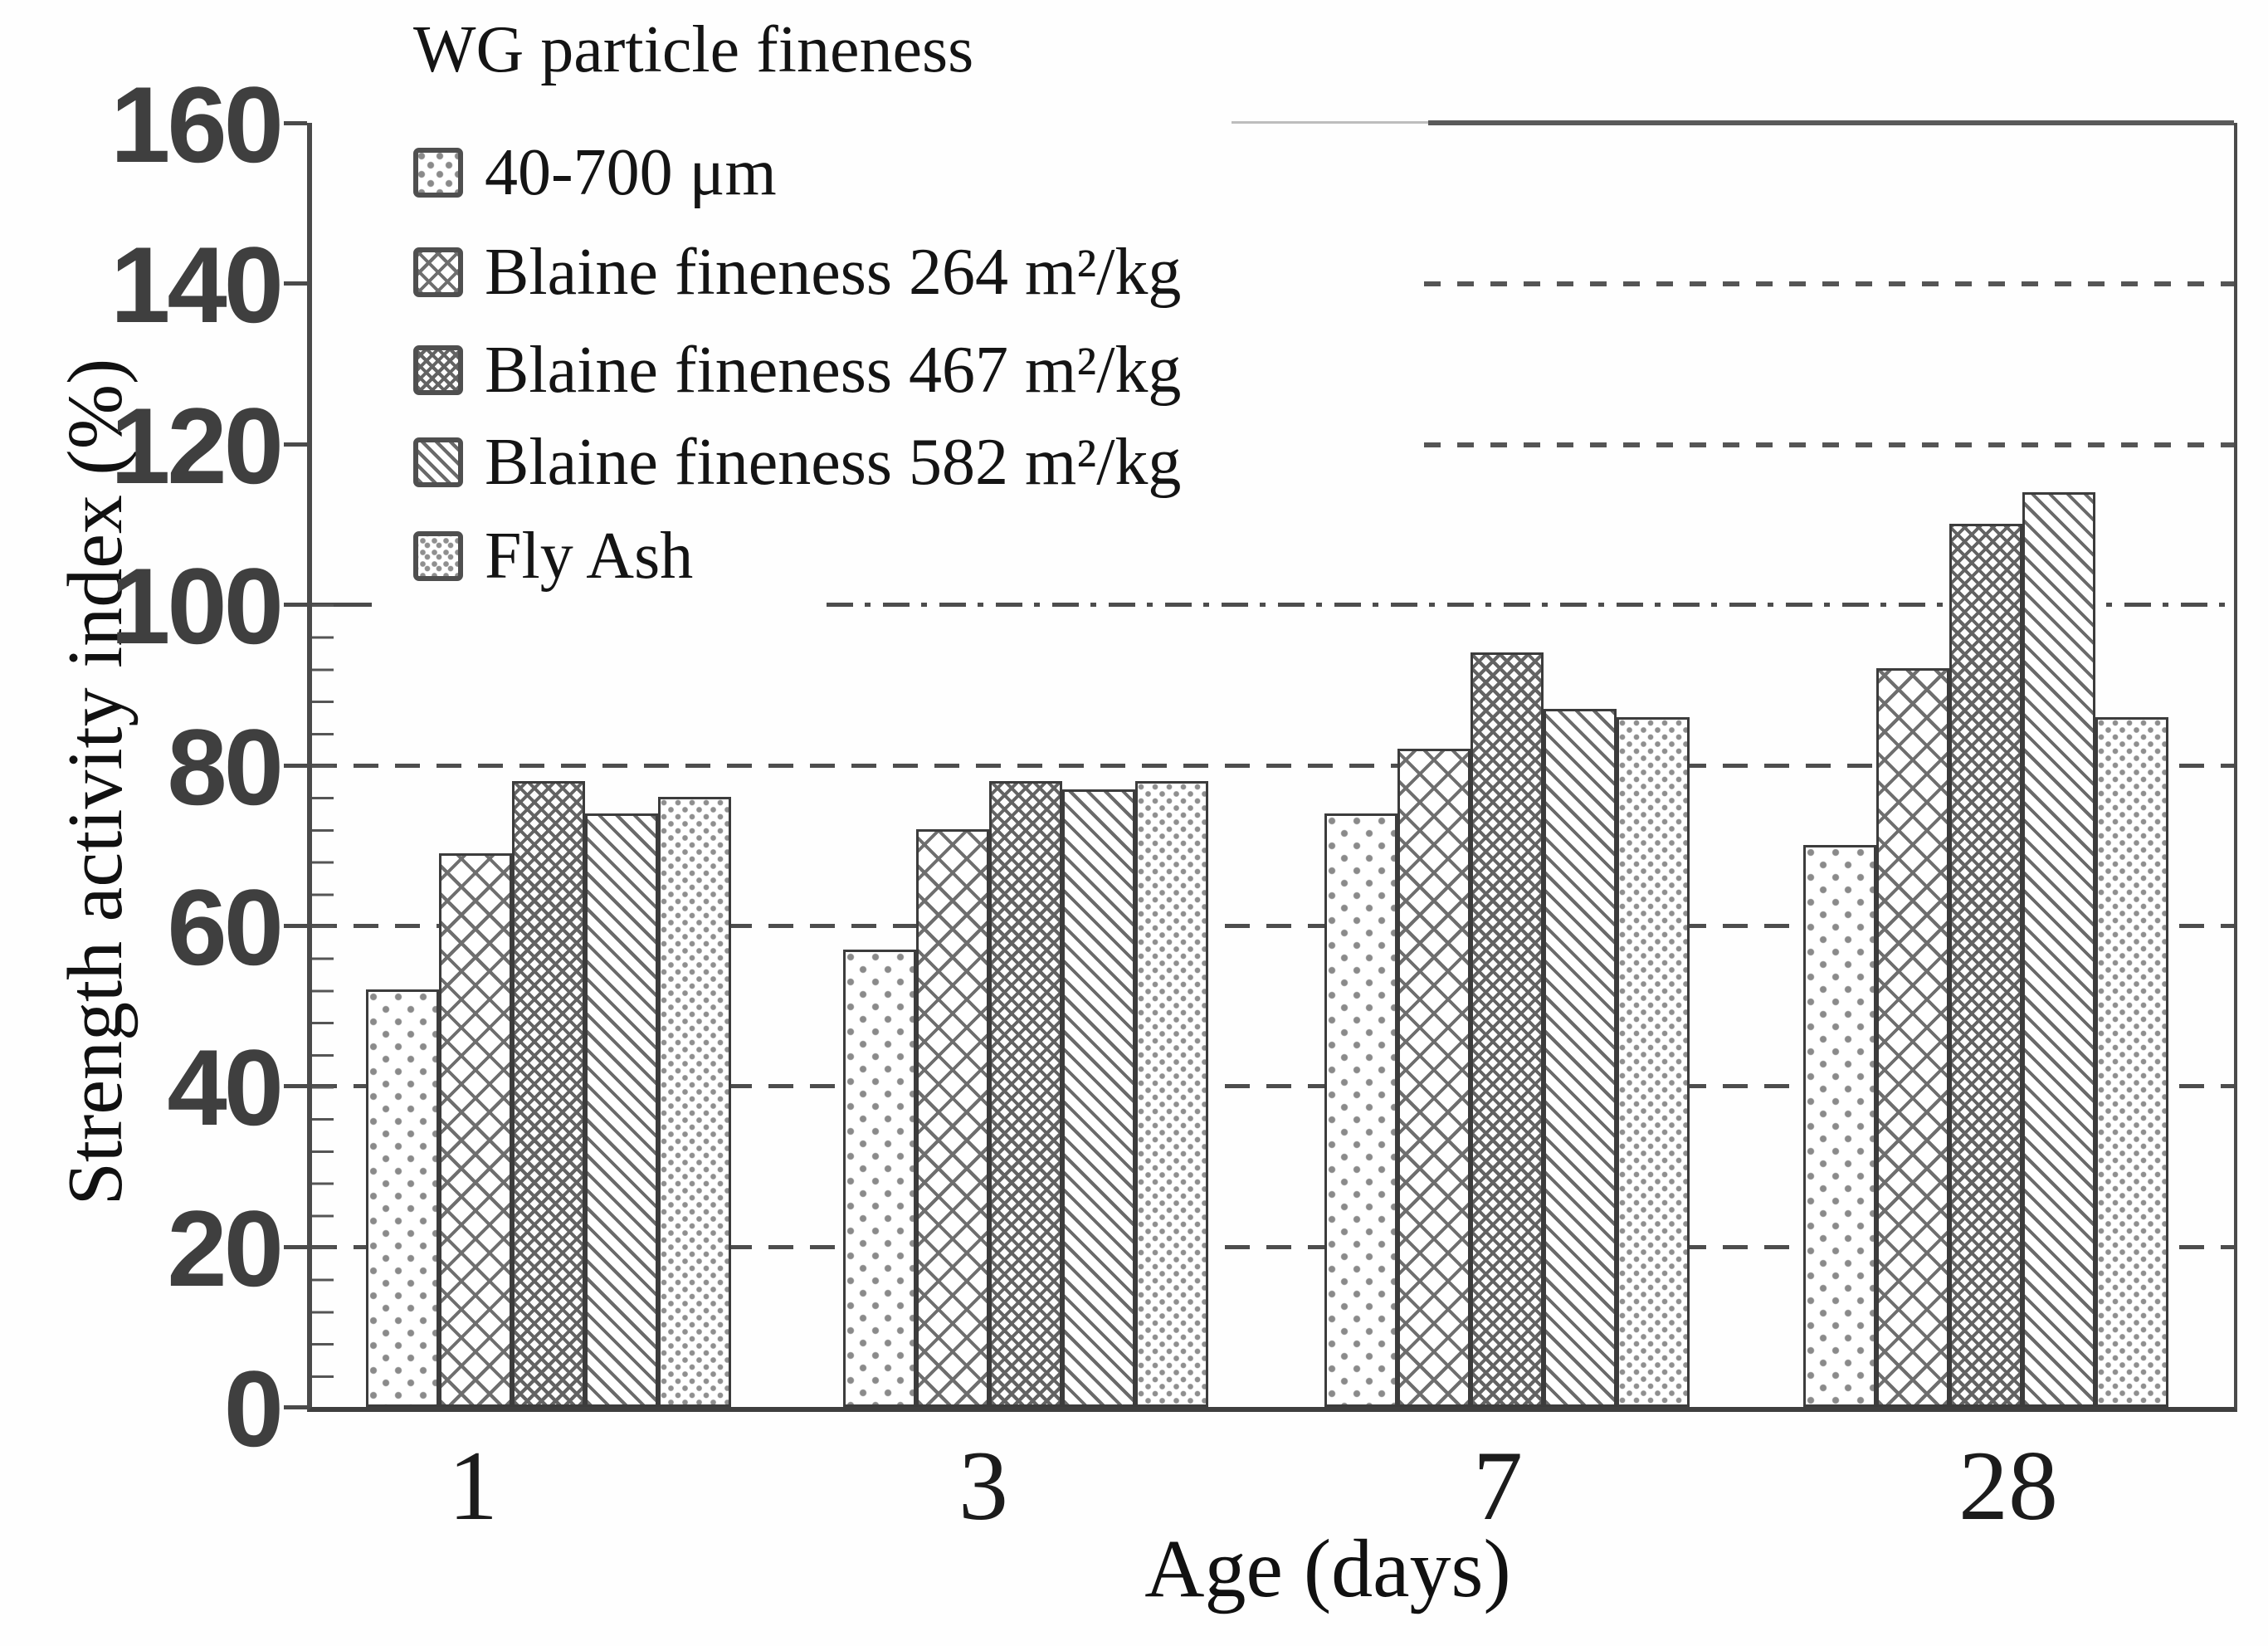 This screenshot has height=1646, width=2268. What do you see at coordinates (1840, 1126) in the screenshot?
I see `bar-age28-series1` at bounding box center [1840, 1126].